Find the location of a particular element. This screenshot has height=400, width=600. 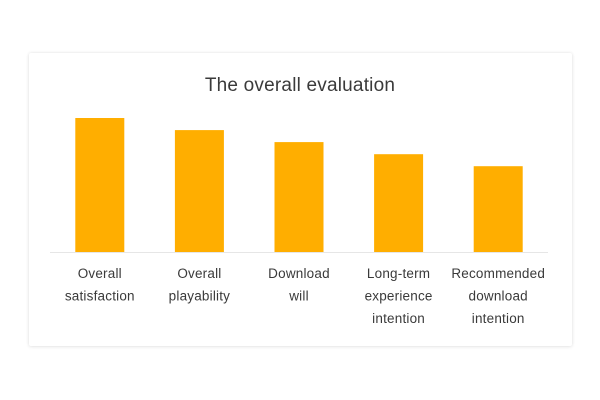

x-tick-label-line: download is located at coordinates (497, 296).